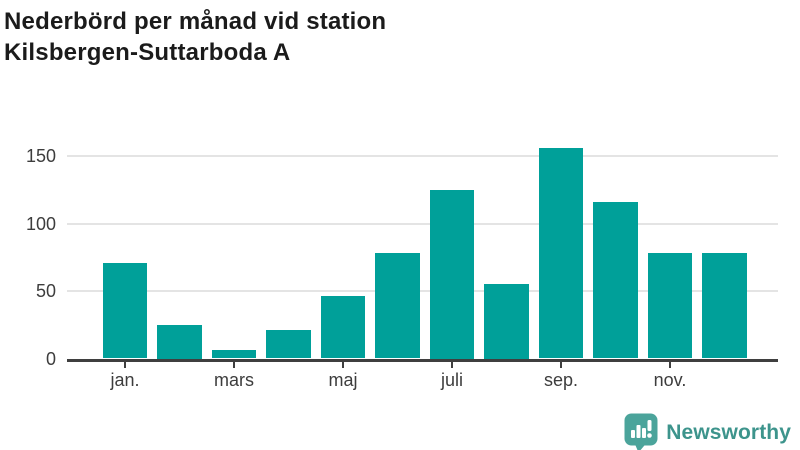 The height and width of the screenshot is (450, 800). What do you see at coordinates (343, 364) in the screenshot?
I see `x-tick-maj` at bounding box center [343, 364].